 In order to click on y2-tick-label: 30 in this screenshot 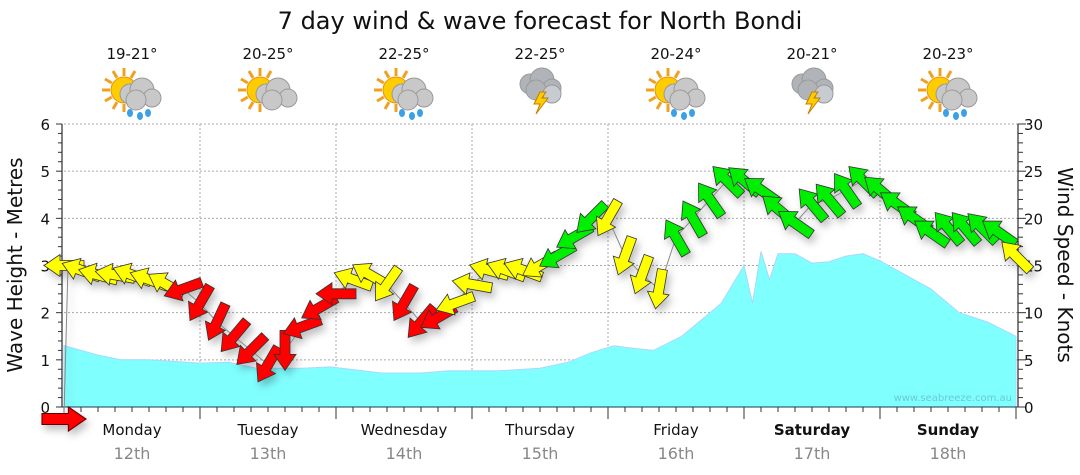, I will do `click(1033, 125)`.